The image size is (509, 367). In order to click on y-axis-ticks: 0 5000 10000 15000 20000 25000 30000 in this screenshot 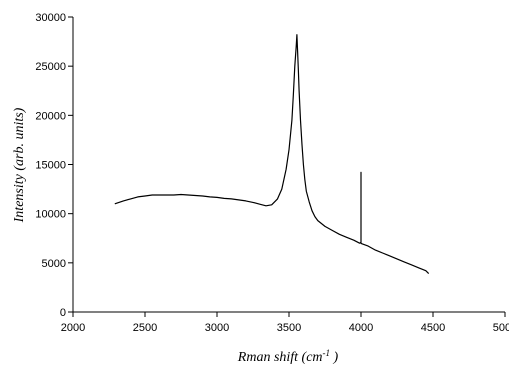, I will do `click(54, 165)`.